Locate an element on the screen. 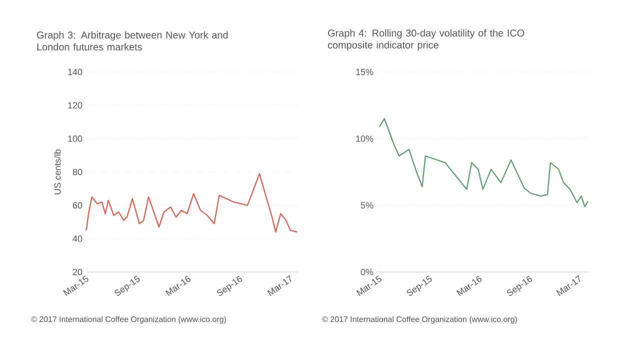 The width and height of the screenshot is (640, 347). y-tick-label: 40 is located at coordinates (77, 238).